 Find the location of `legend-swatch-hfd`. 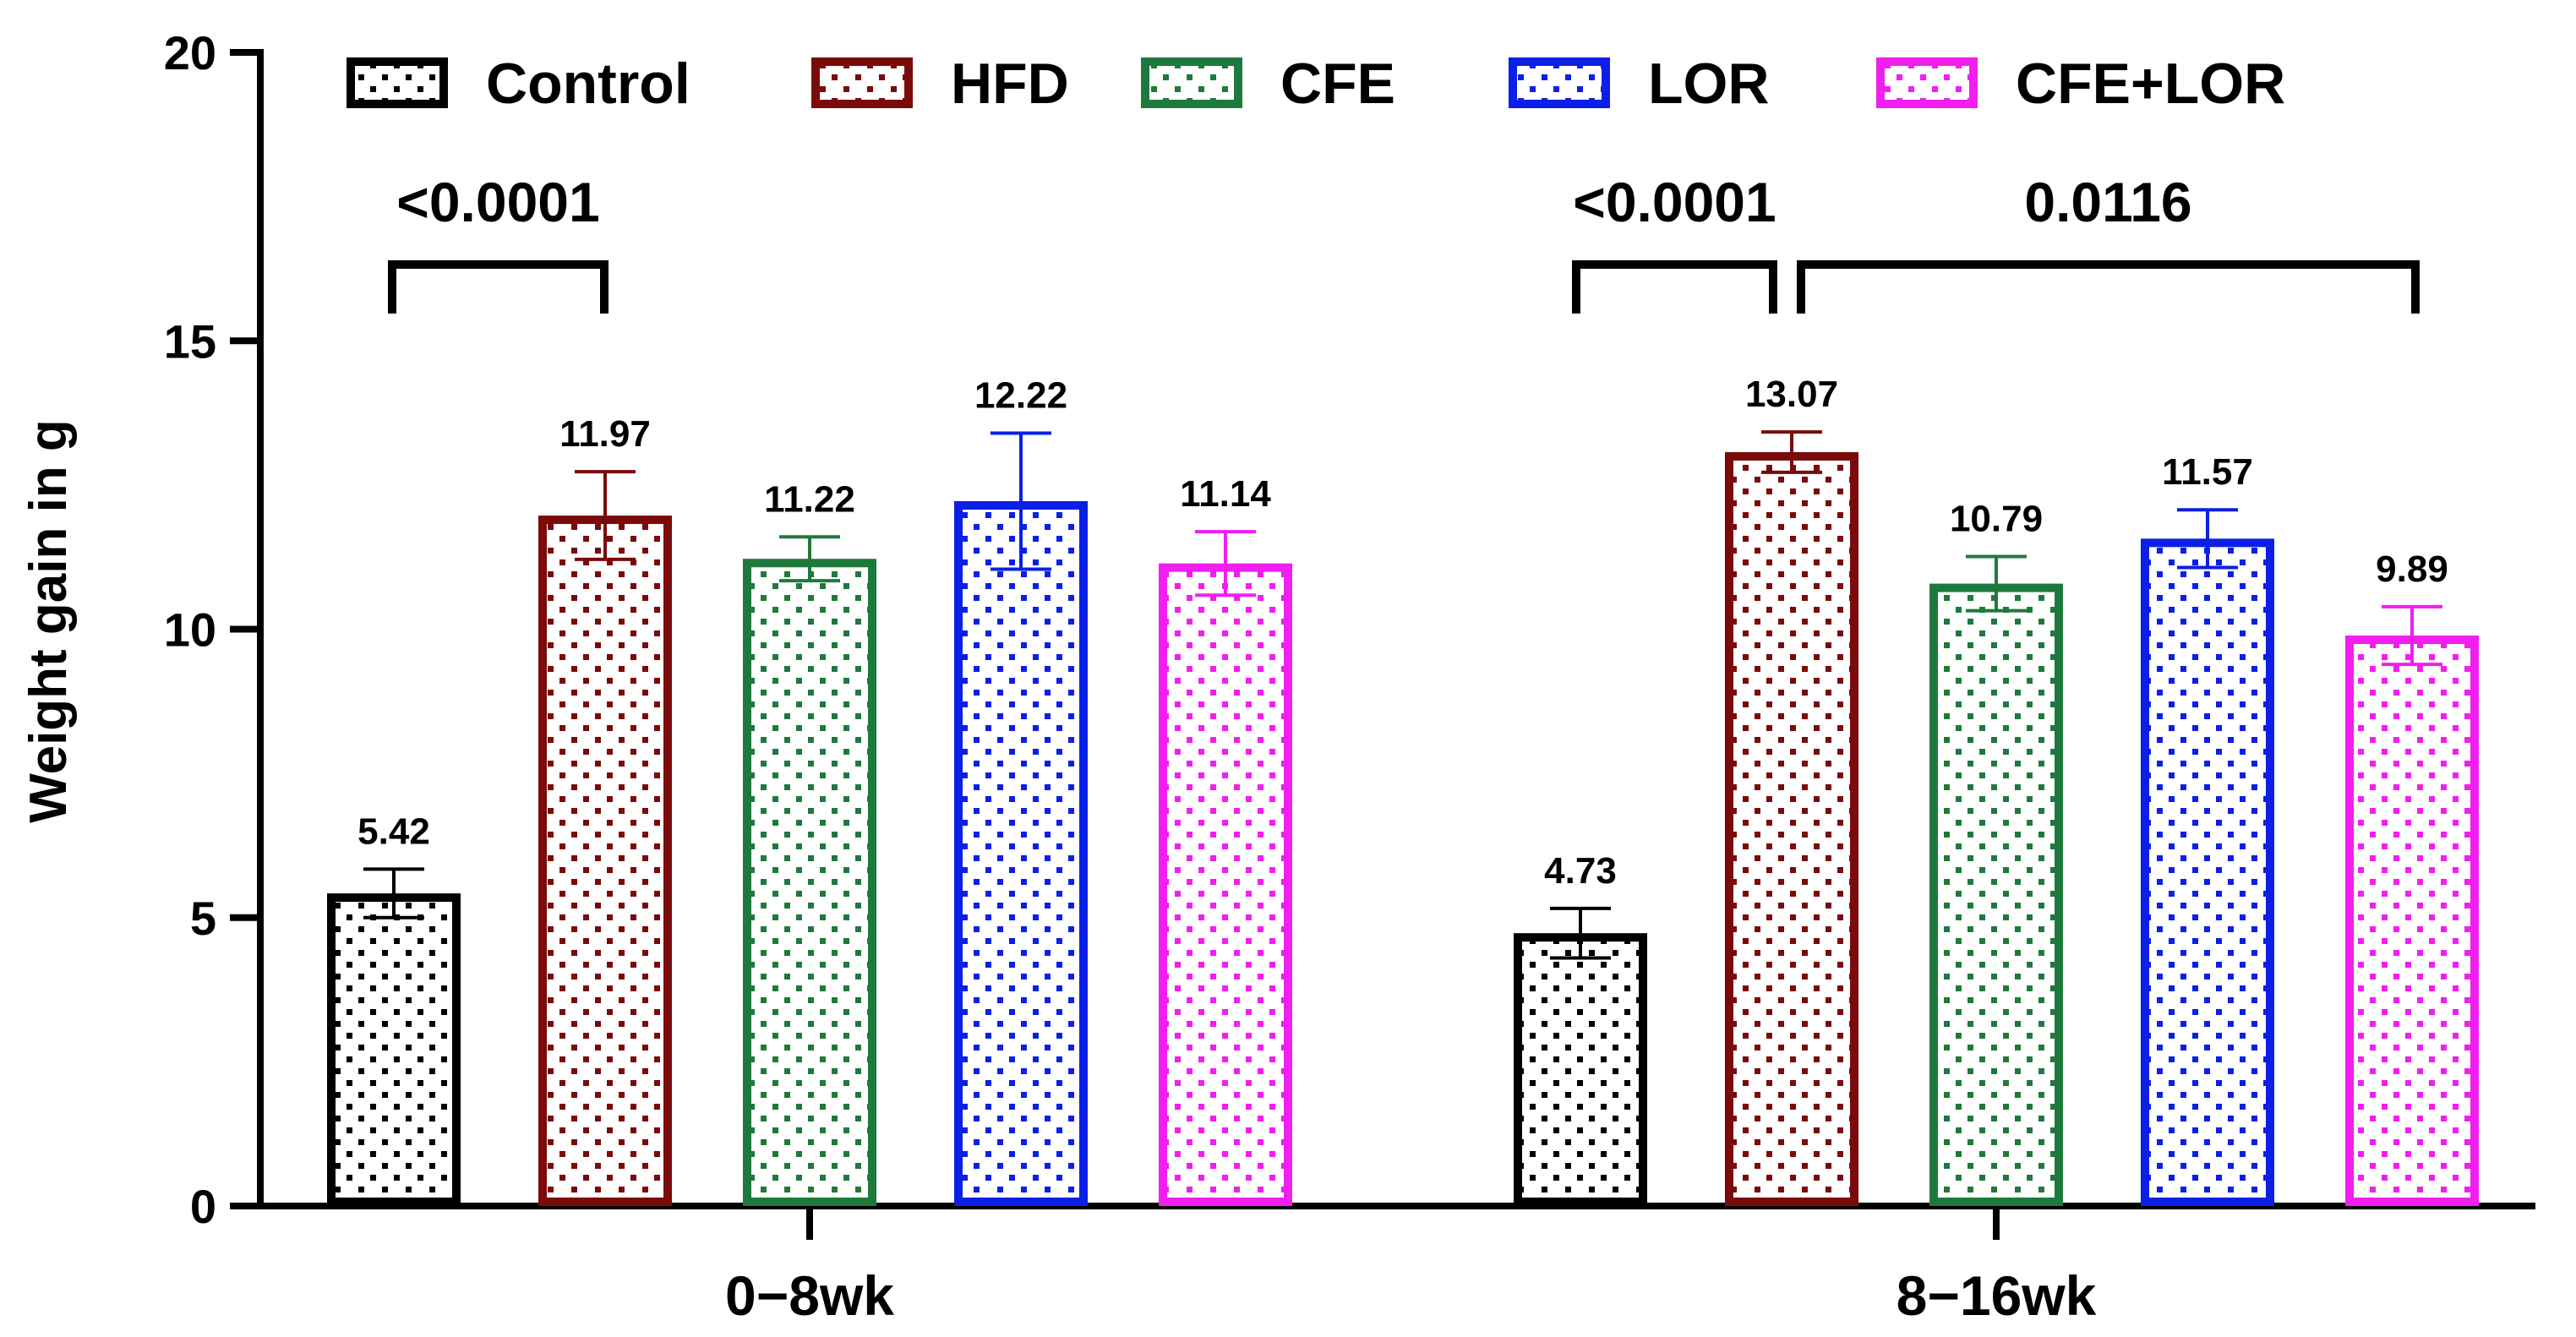

legend-swatch-hfd is located at coordinates (862, 82).